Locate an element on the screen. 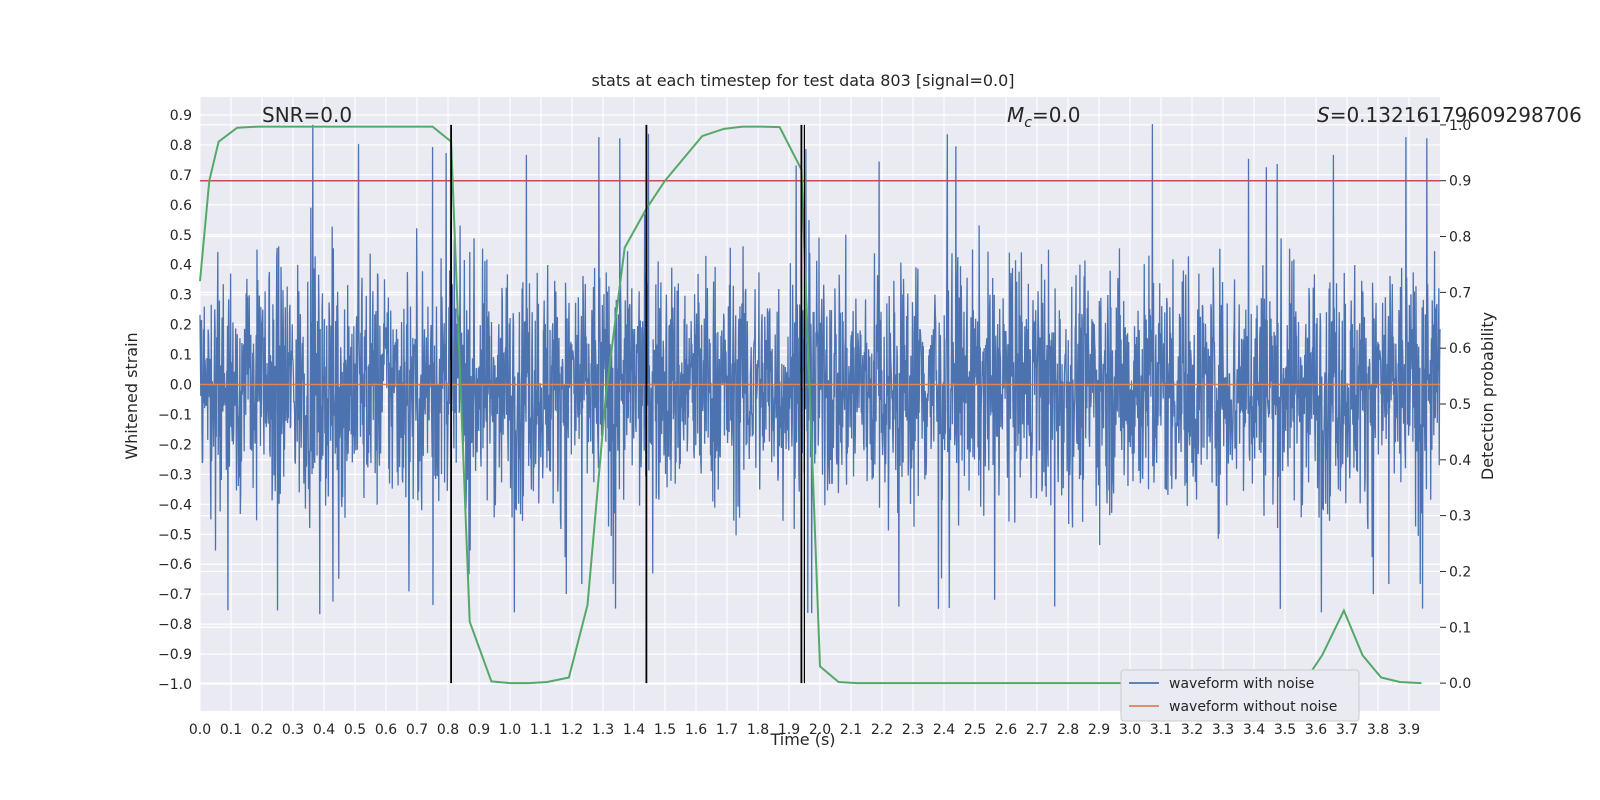  x-tick-label-25: 2.5 is located at coordinates (975, 730).